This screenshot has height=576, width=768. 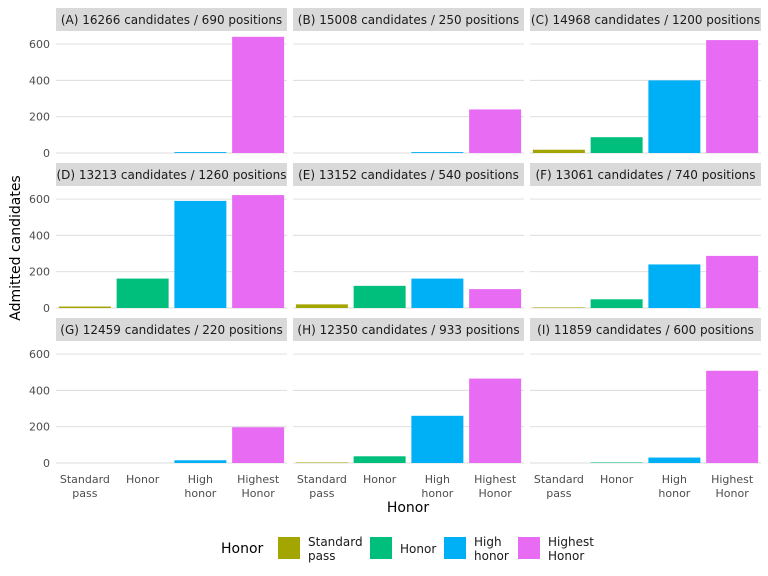 I want to click on panel-title: (I) 11859 candidates / 600 positions, so click(x=645, y=330).